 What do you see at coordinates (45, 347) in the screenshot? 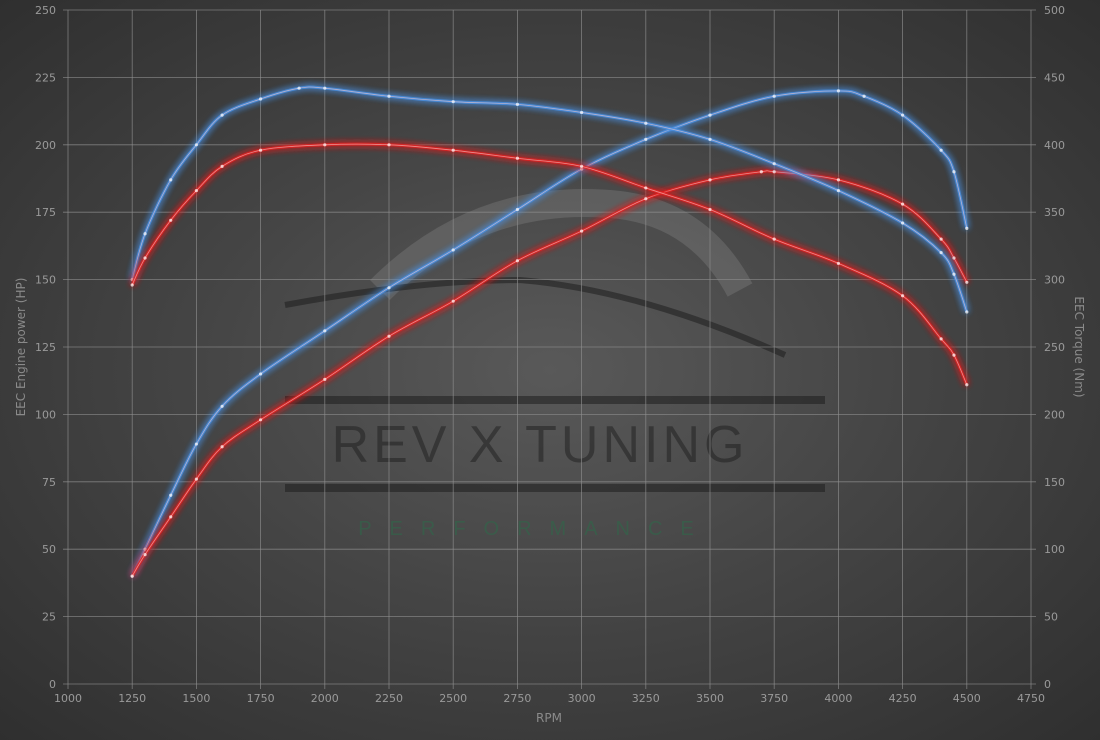
I see `y-tick-label: 125` at bounding box center [45, 347].